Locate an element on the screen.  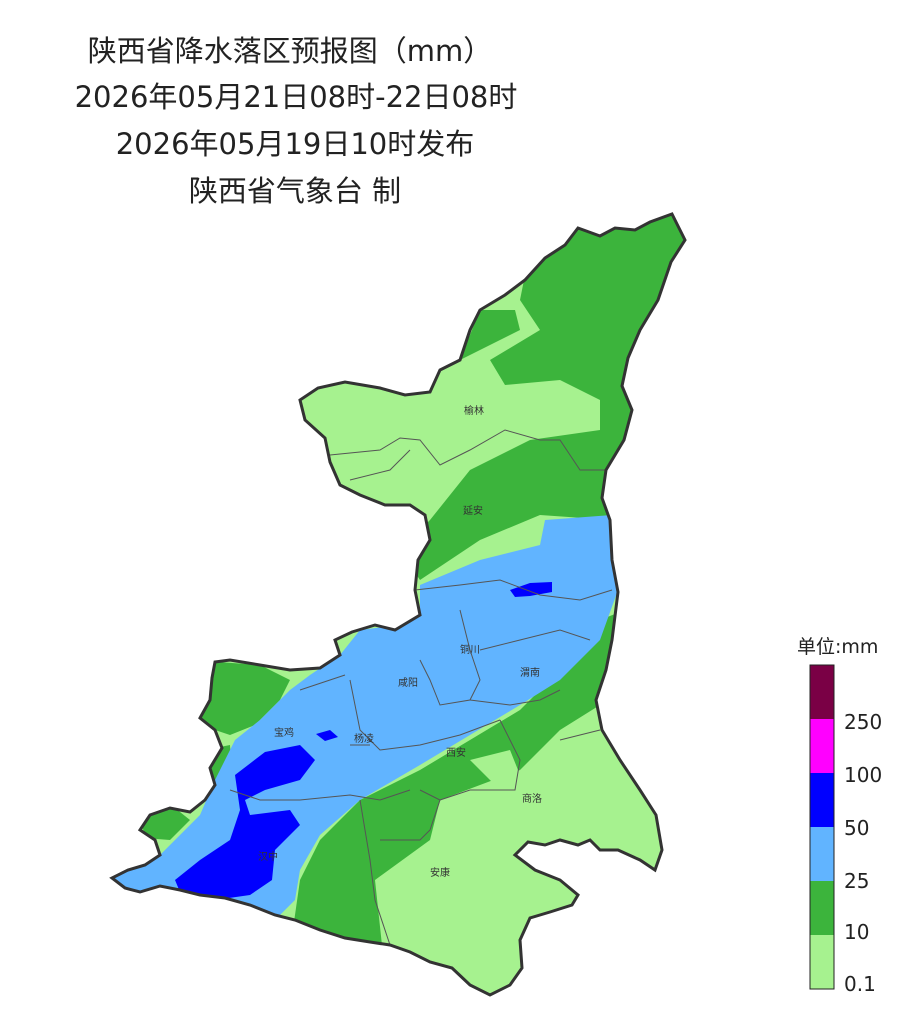
city-labels: 榆林 延安 铜川 咸阳 渭南 宝鸡 杨凌 西安 商洛 汉中 安康 is located at coordinates (400, 641).